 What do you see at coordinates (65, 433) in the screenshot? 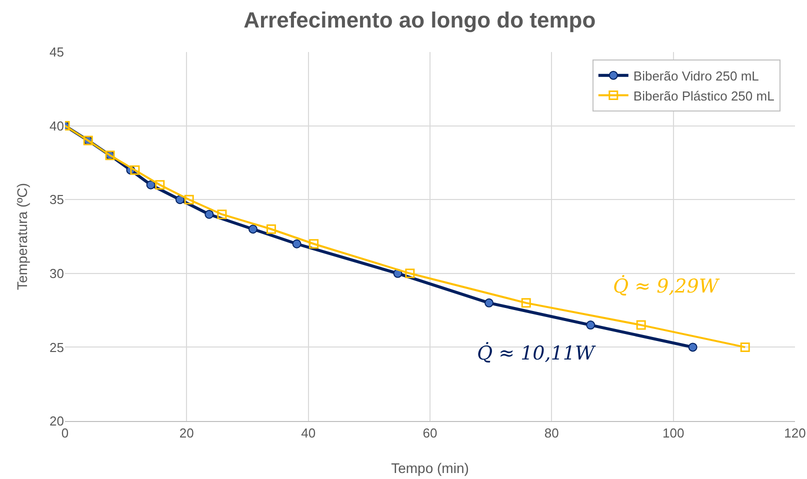
I see `x-tick-label: 0` at bounding box center [65, 433].